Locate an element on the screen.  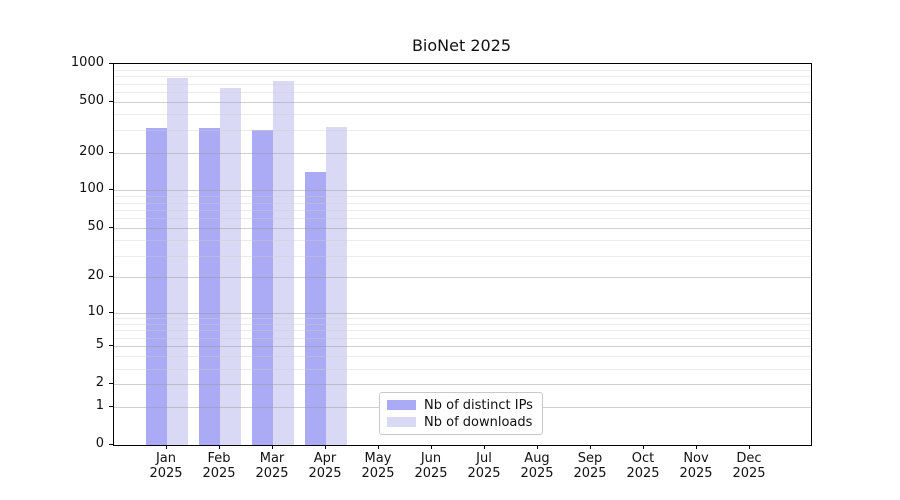
x-axis-tick-label: Dec 2025 is located at coordinates (748, 466).